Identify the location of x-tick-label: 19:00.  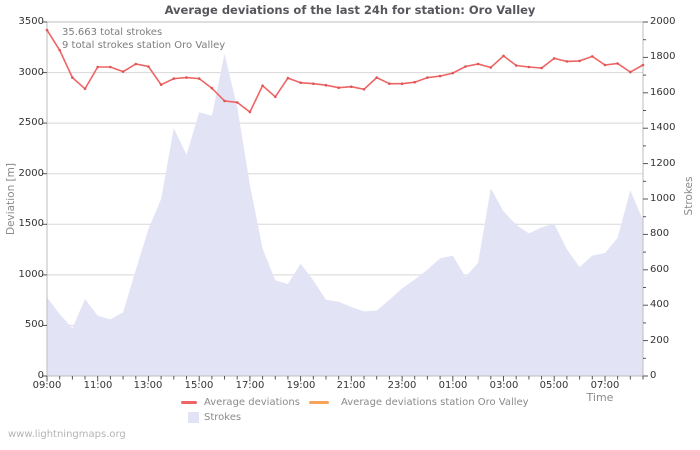
(301, 385).